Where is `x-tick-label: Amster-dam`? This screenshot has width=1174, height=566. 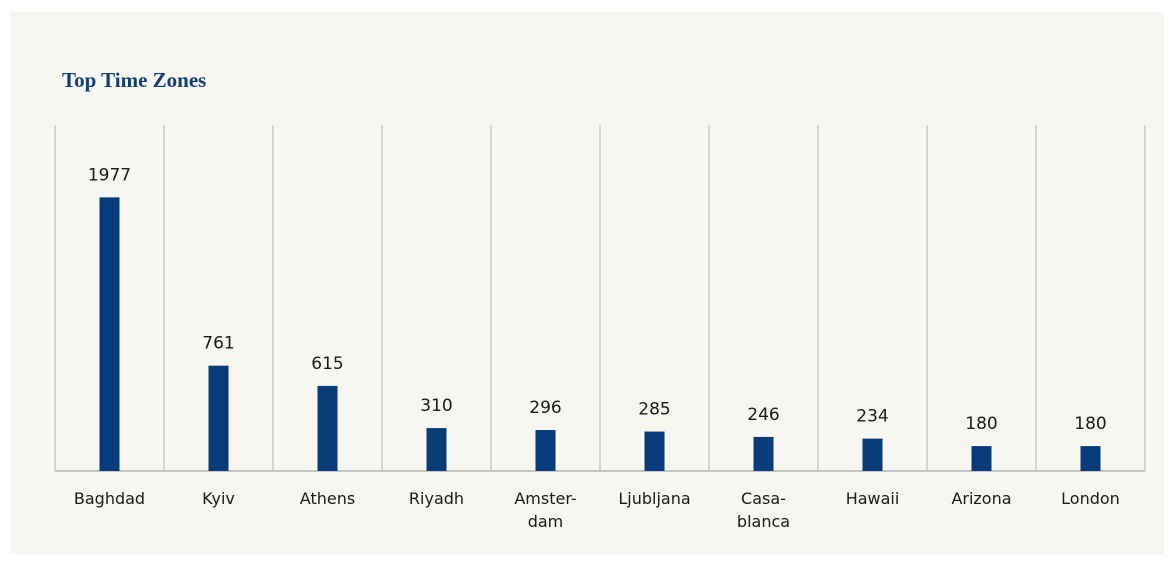 x-tick-label: Amster-dam is located at coordinates (545, 510).